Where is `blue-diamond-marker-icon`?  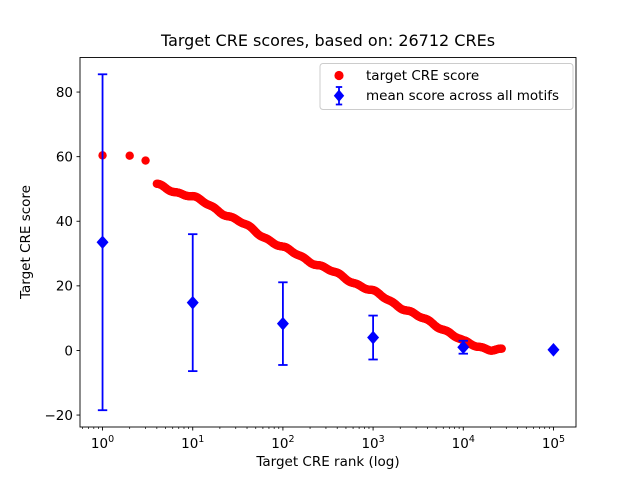
blue-diamond-marker-icon is located at coordinates (339, 95).